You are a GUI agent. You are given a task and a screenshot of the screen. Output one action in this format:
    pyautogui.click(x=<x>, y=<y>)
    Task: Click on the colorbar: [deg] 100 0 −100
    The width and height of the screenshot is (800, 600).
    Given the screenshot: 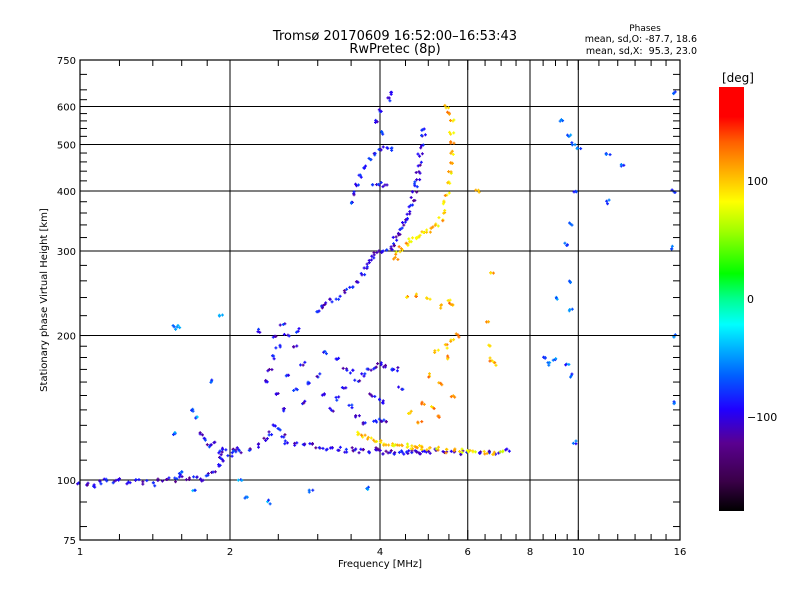 What is the action you would take?
    pyautogui.click(x=748, y=291)
    